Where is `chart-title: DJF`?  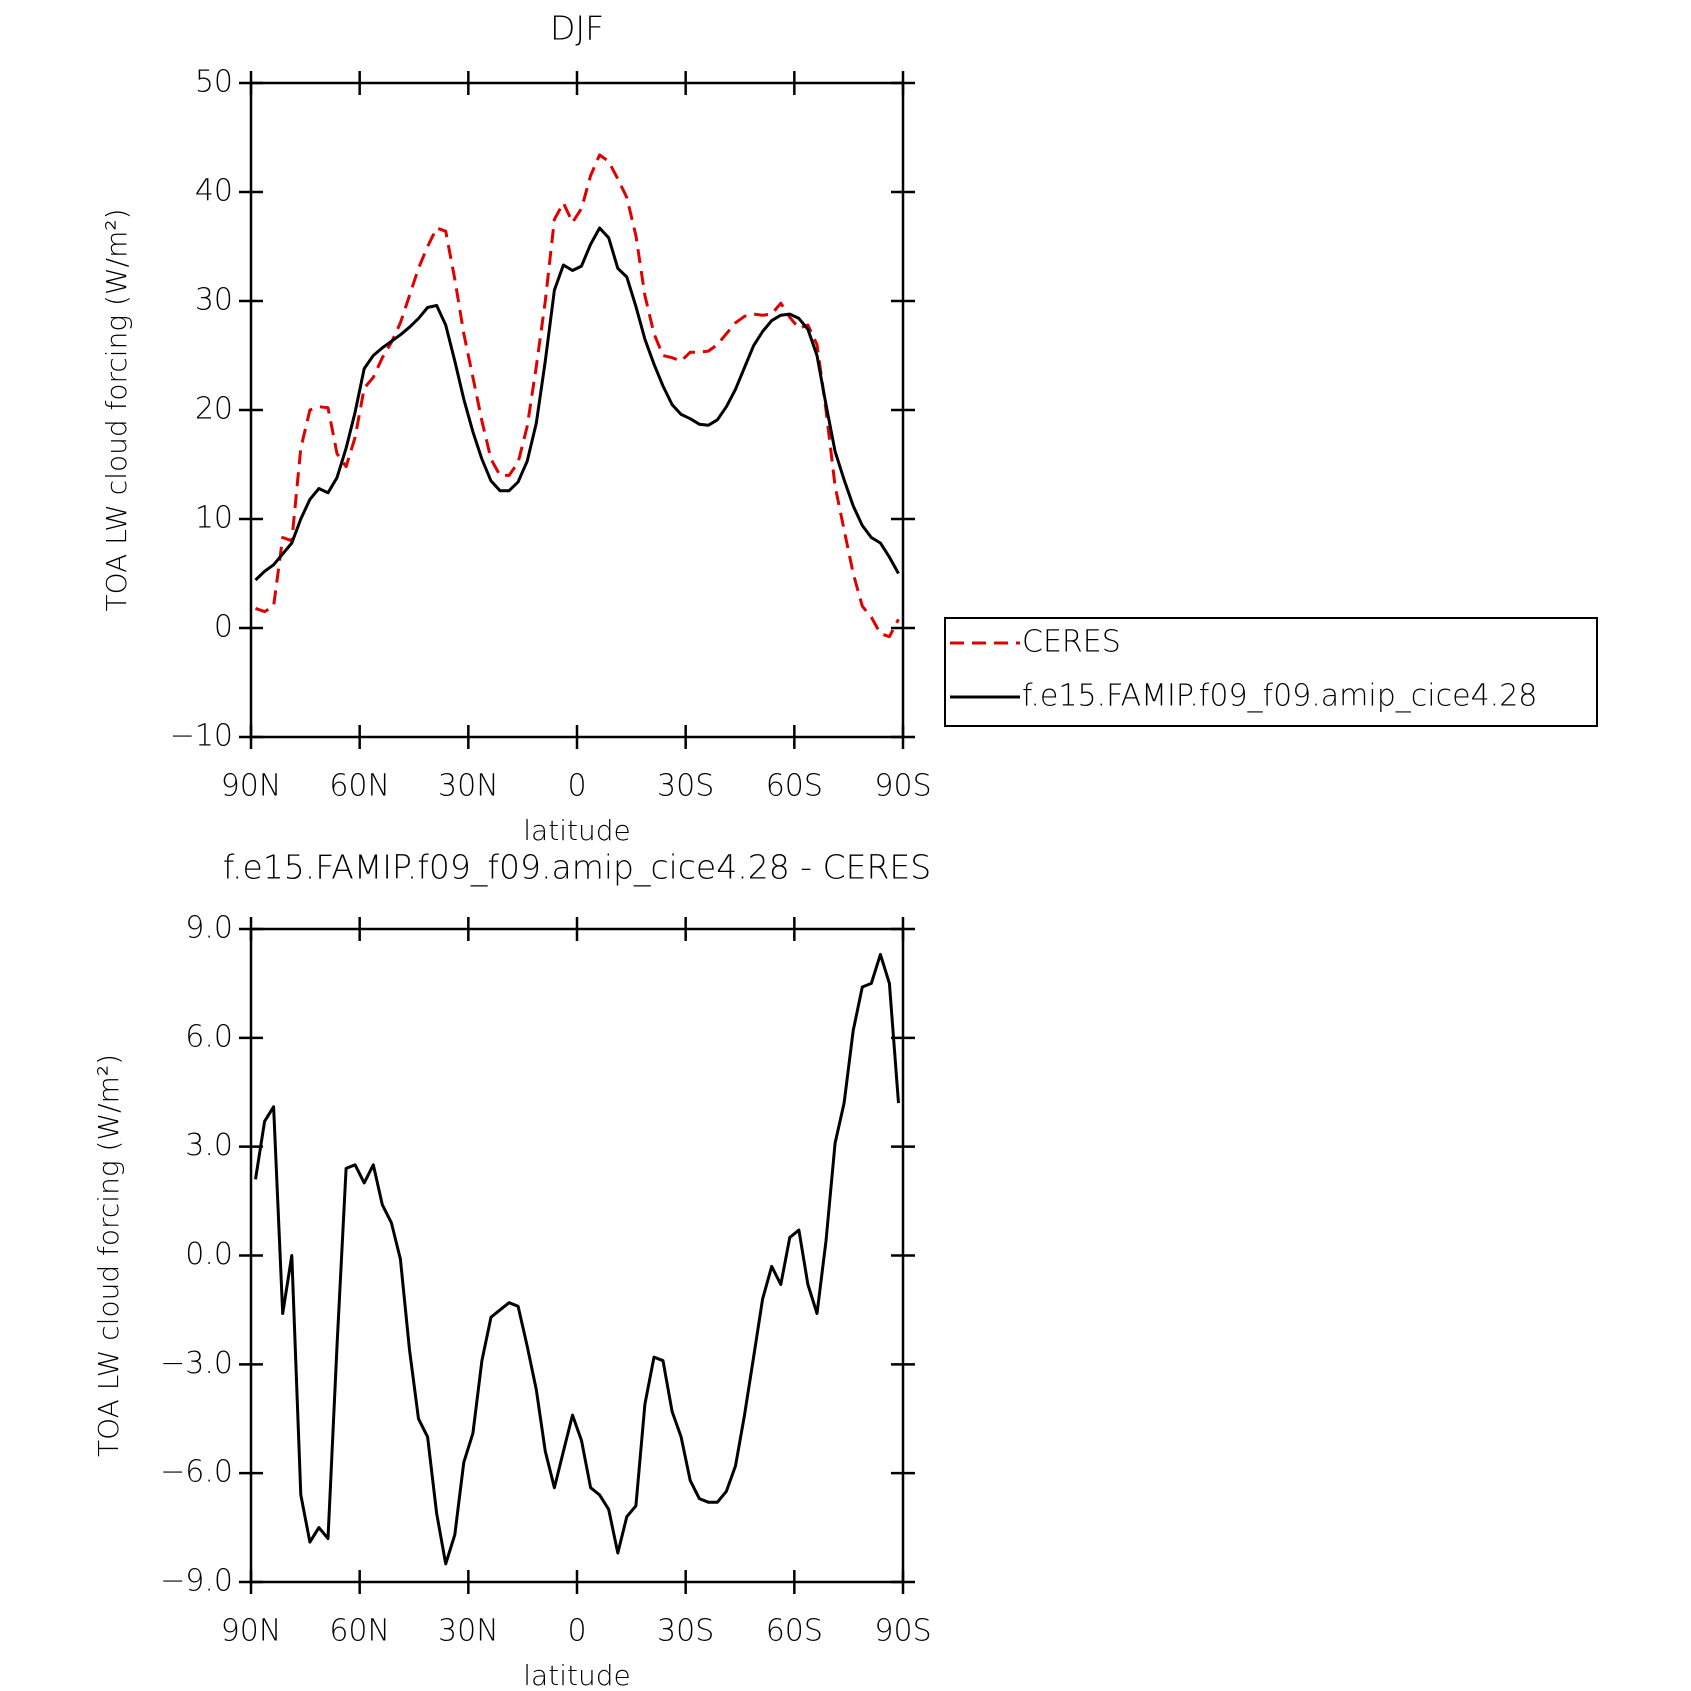 chart-title: DJF is located at coordinates (577, 28).